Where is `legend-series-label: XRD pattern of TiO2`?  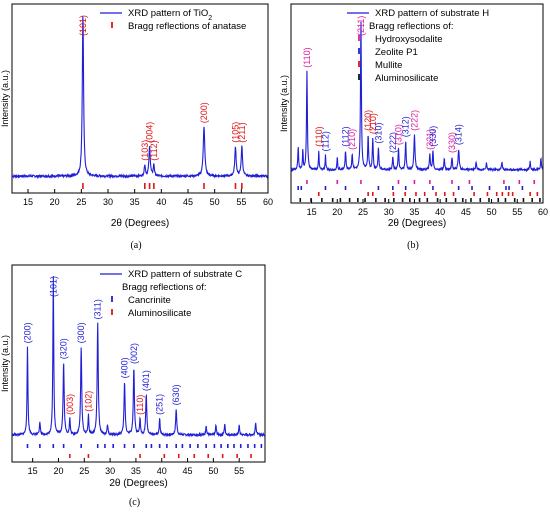
legend-series-label: XRD pattern of TiO2 is located at coordinates (170, 15).